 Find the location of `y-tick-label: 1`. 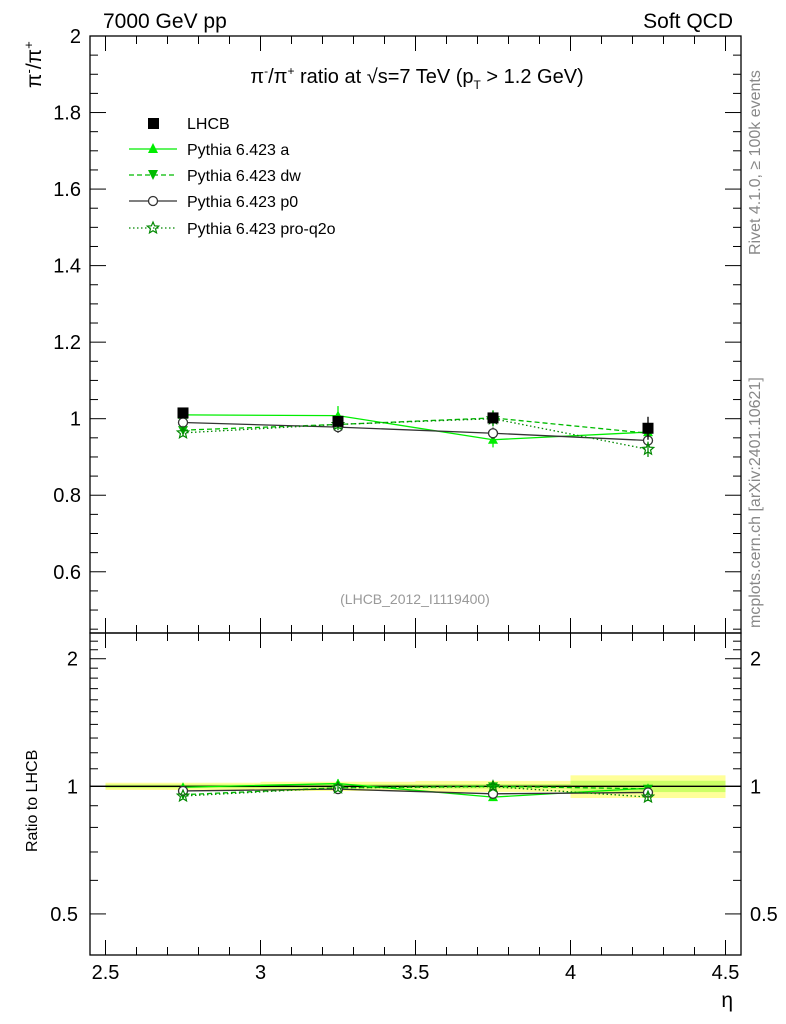

y-tick-label: 1 is located at coordinates (75, 420).